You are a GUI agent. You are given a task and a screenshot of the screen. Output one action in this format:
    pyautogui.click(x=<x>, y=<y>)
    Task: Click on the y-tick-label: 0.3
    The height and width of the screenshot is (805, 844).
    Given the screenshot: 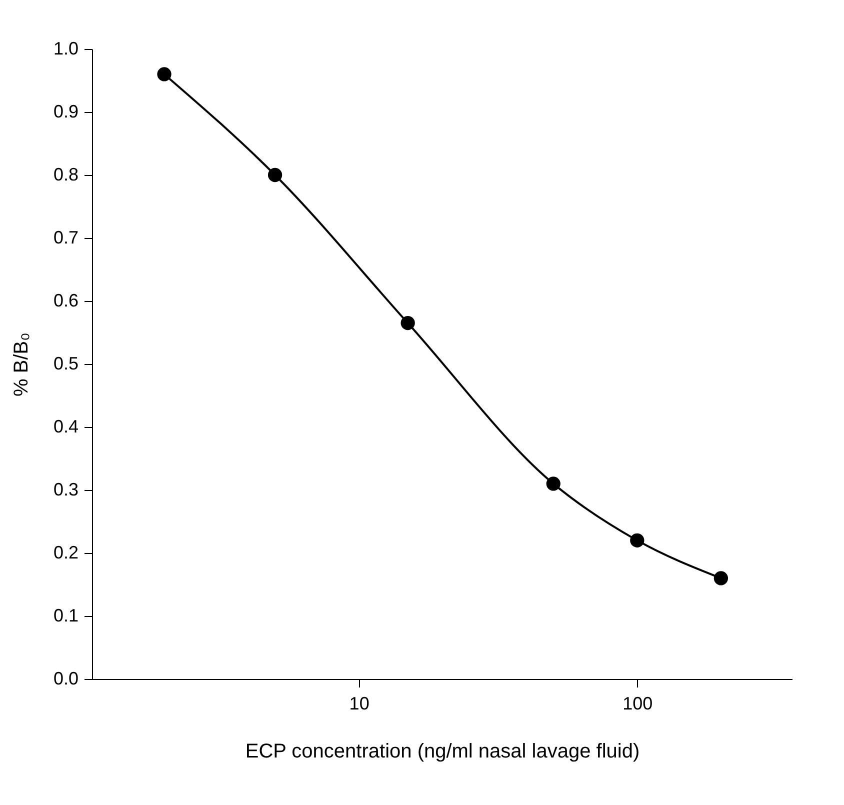 What is the action you would take?
    pyautogui.click(x=65, y=490)
    